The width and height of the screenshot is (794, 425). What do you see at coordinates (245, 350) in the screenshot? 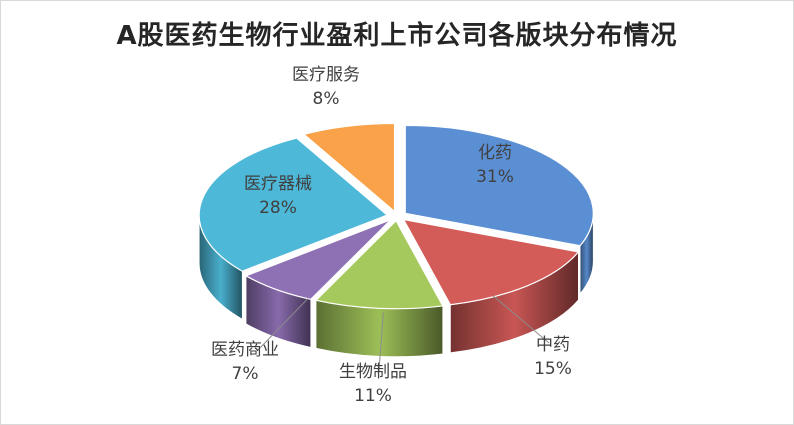
I see `slice-name-label: 医药商业` at bounding box center [245, 350].